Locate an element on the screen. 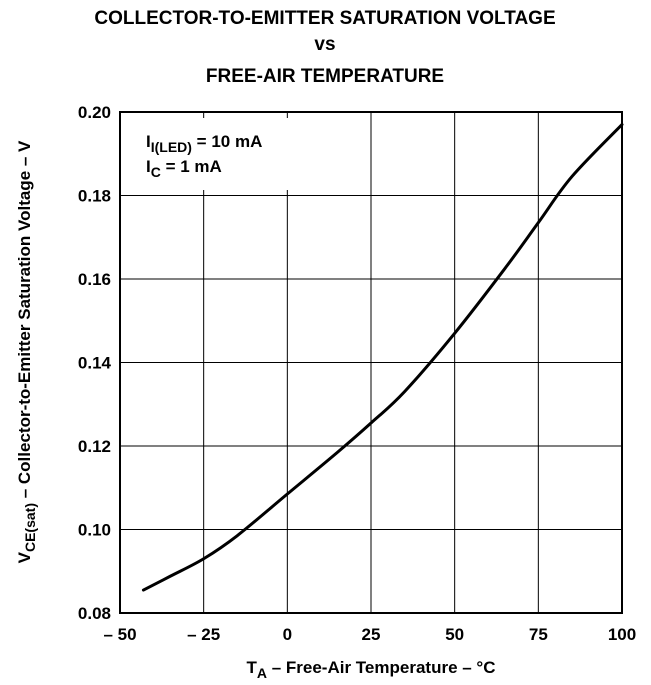  x-tick-label: 0 is located at coordinates (287, 634).